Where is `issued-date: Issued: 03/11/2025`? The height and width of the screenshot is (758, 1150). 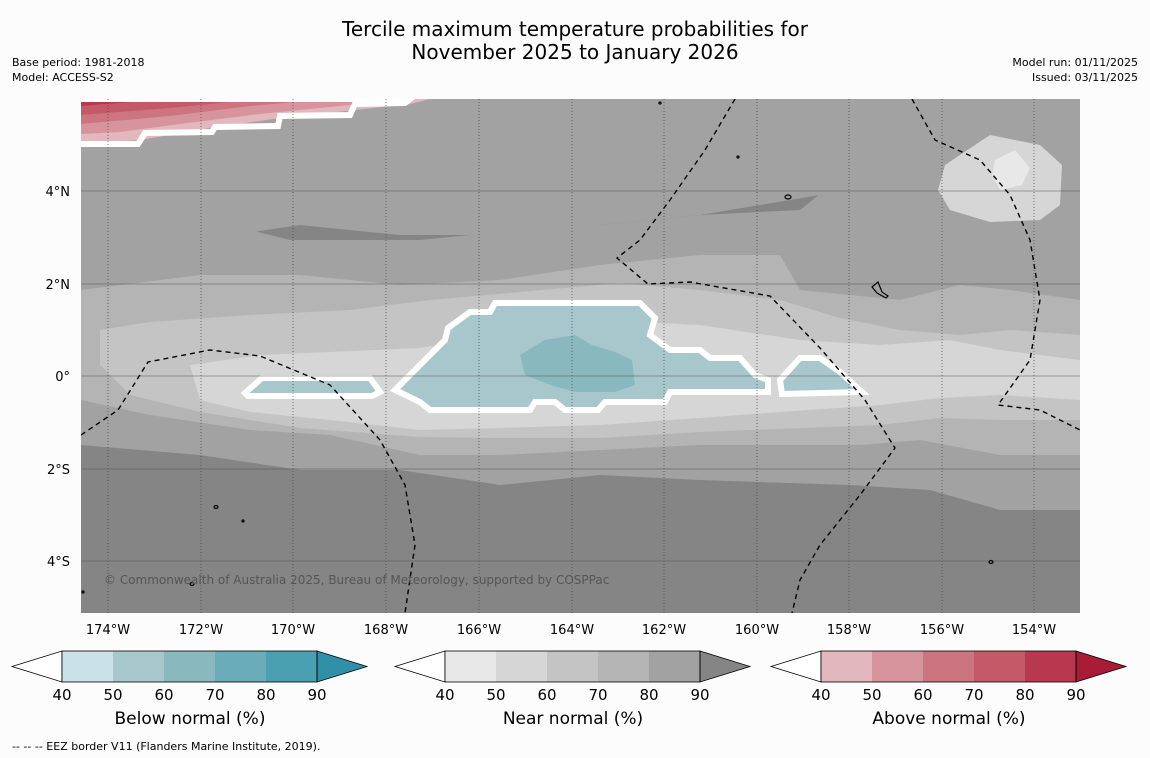
issued-date: Issued: 03/11/2025 is located at coordinates (1084, 77).